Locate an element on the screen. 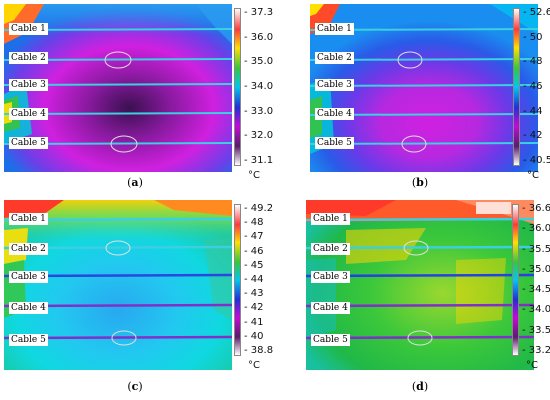  ellipse-marker-b-cable2 is located at coordinates (410, 60).